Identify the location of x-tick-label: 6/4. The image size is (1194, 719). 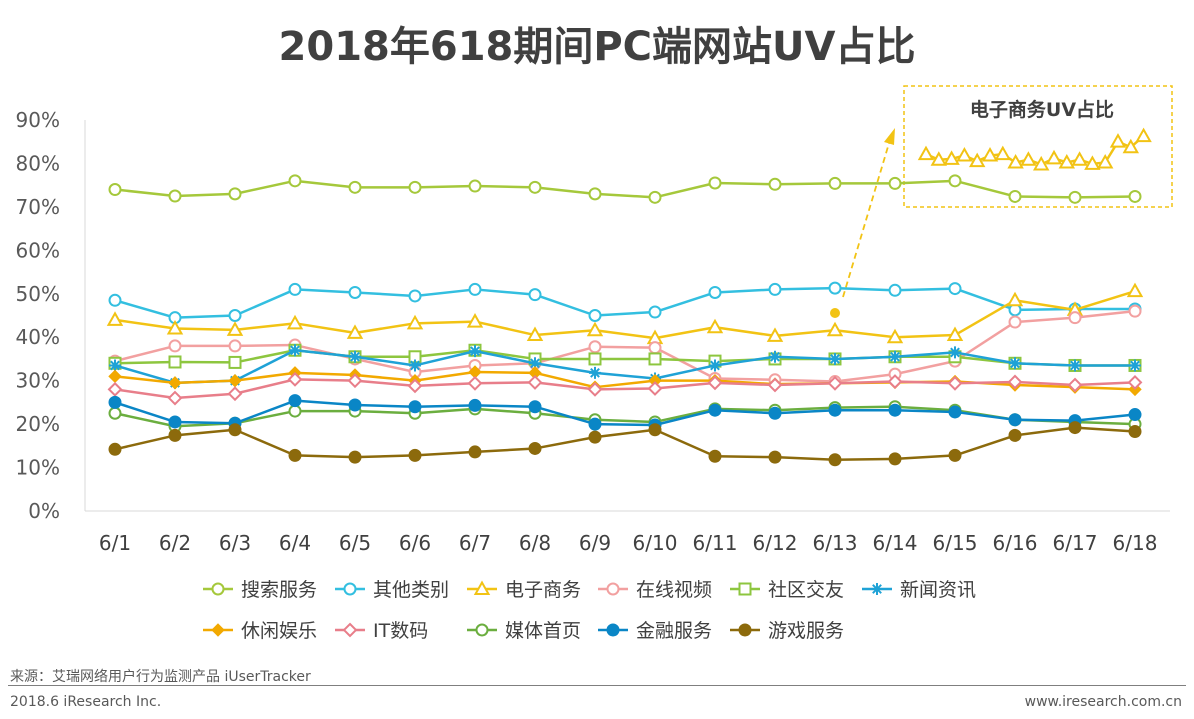
(295, 543).